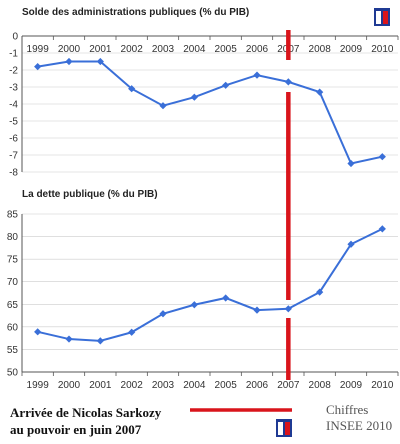 The height and width of the screenshot is (444, 400). I want to click on x-tick-label: 2007, so click(288, 385).